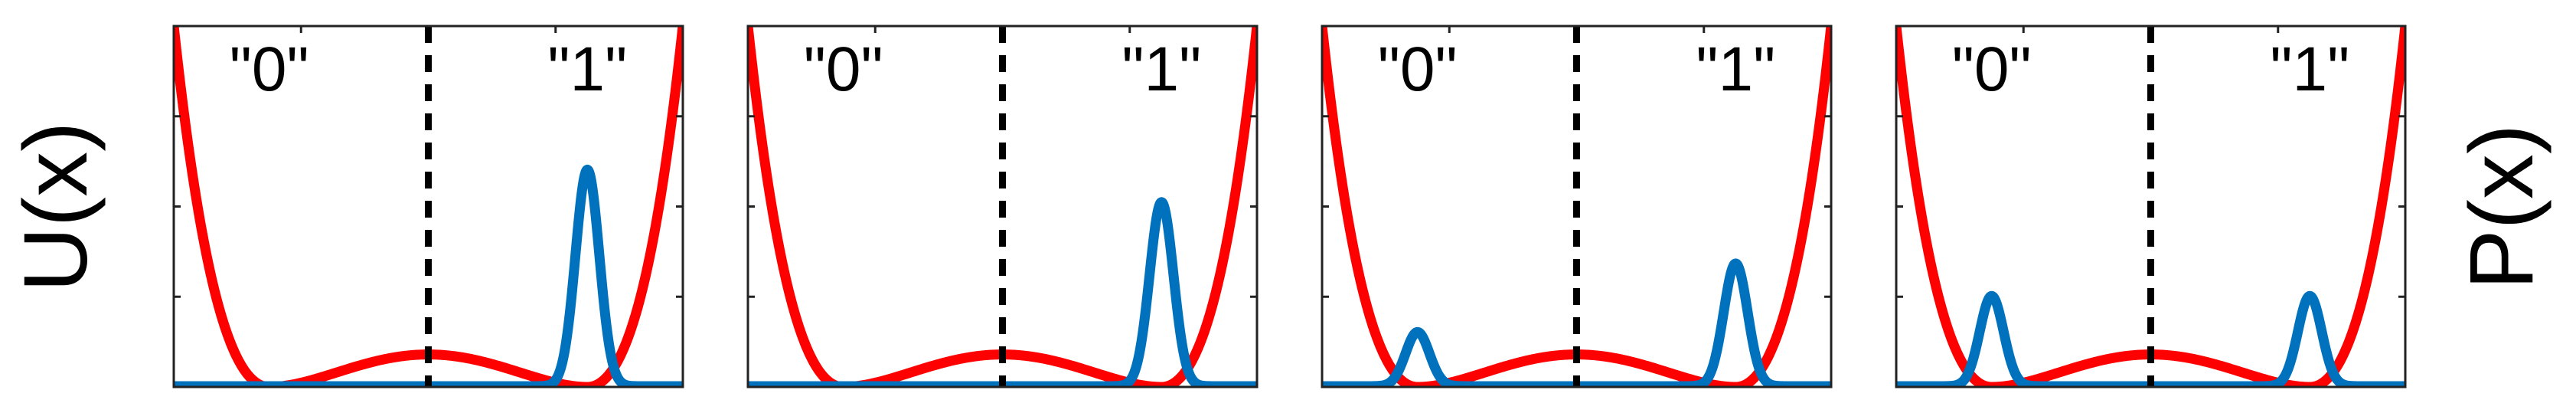 The width and height of the screenshot is (2576, 413). What do you see at coordinates (55, 207) in the screenshot?
I see `left-axis-label: U(x)` at bounding box center [55, 207].